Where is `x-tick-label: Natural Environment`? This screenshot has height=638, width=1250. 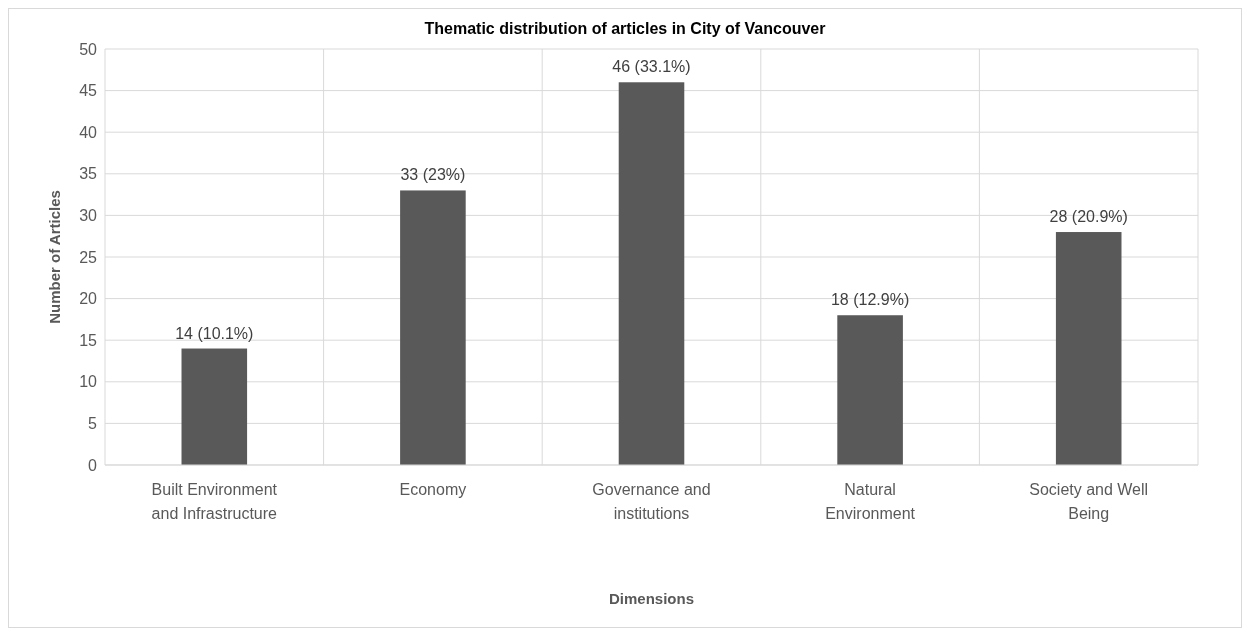 x-tick-label: Natural Environment is located at coordinates (870, 501).